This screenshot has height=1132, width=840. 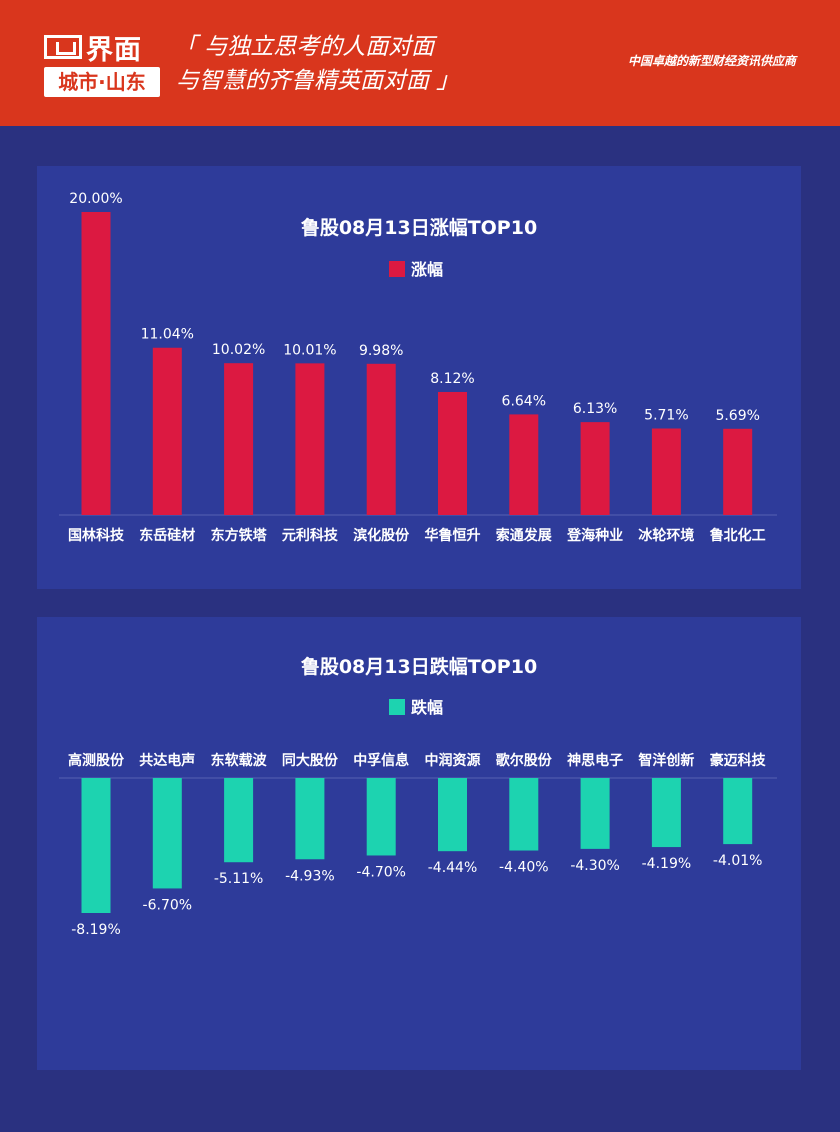 What do you see at coordinates (381, 760) in the screenshot?
I see `losers-category-label: 中孚信息` at bounding box center [381, 760].